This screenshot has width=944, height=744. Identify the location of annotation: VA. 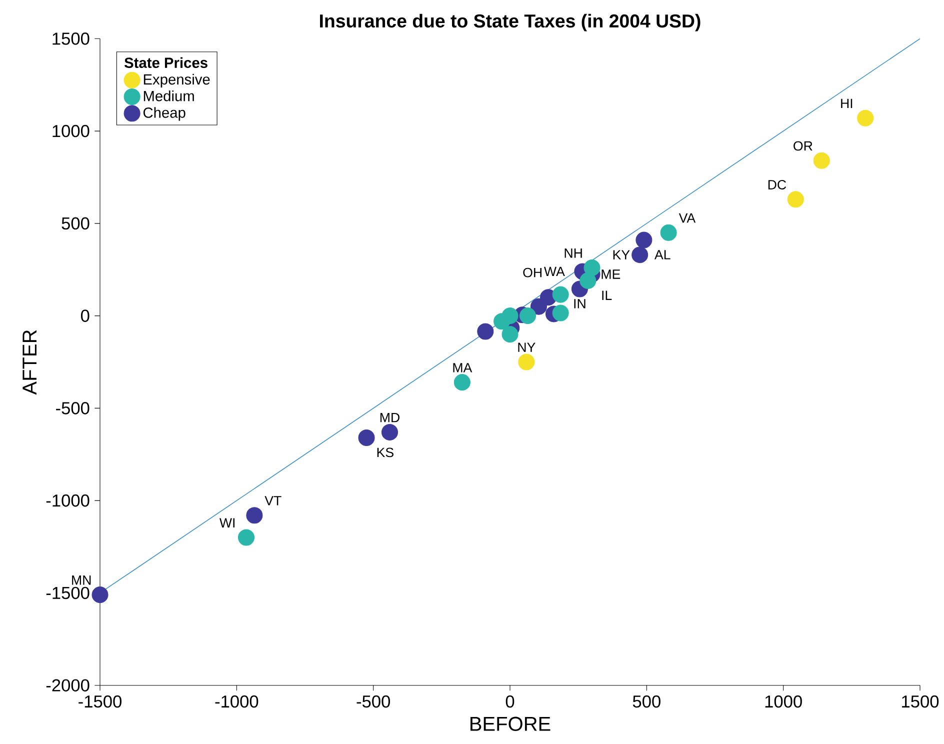
(687, 218).